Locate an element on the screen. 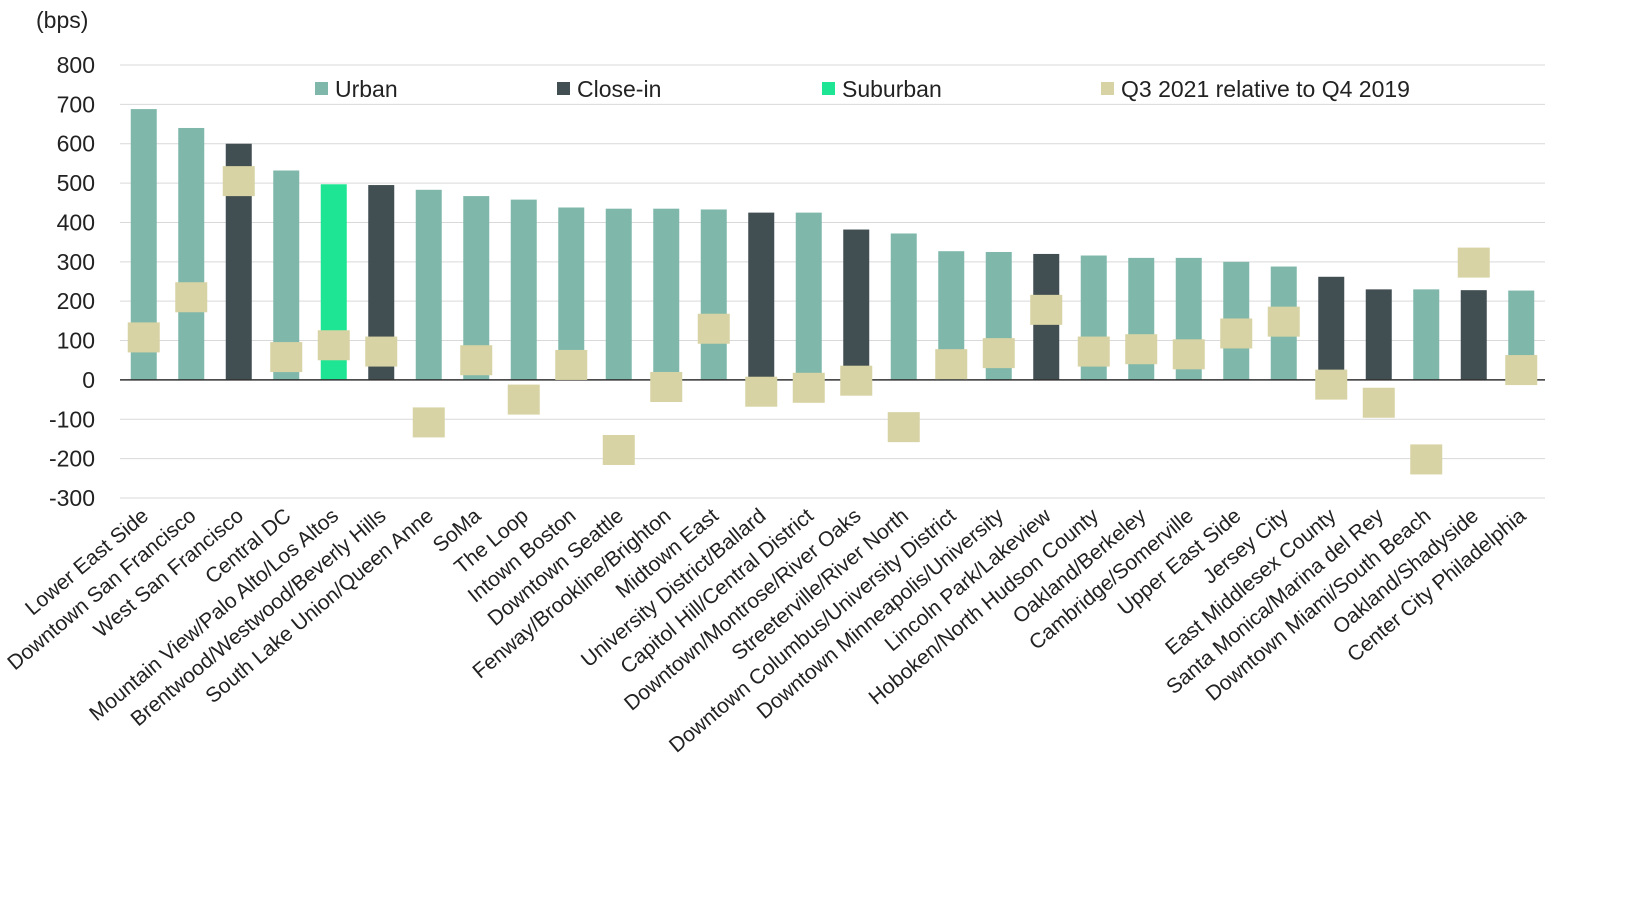 The image size is (1644, 901). y-tick-label: 800 is located at coordinates (76, 65).